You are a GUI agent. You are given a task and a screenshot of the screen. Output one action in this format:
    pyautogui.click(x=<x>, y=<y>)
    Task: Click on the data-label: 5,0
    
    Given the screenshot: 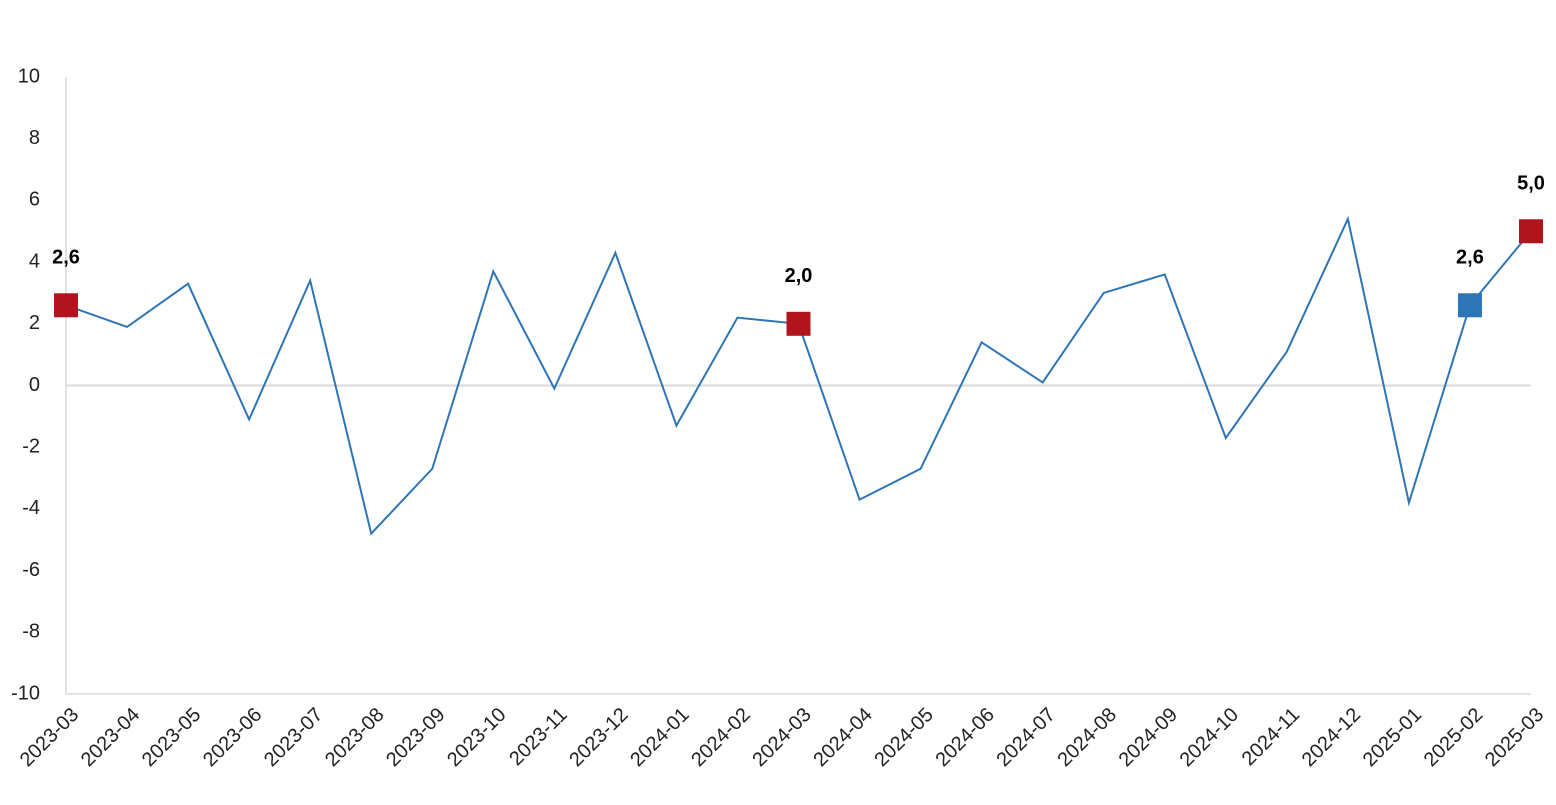 What is the action you would take?
    pyautogui.click(x=1531, y=184)
    